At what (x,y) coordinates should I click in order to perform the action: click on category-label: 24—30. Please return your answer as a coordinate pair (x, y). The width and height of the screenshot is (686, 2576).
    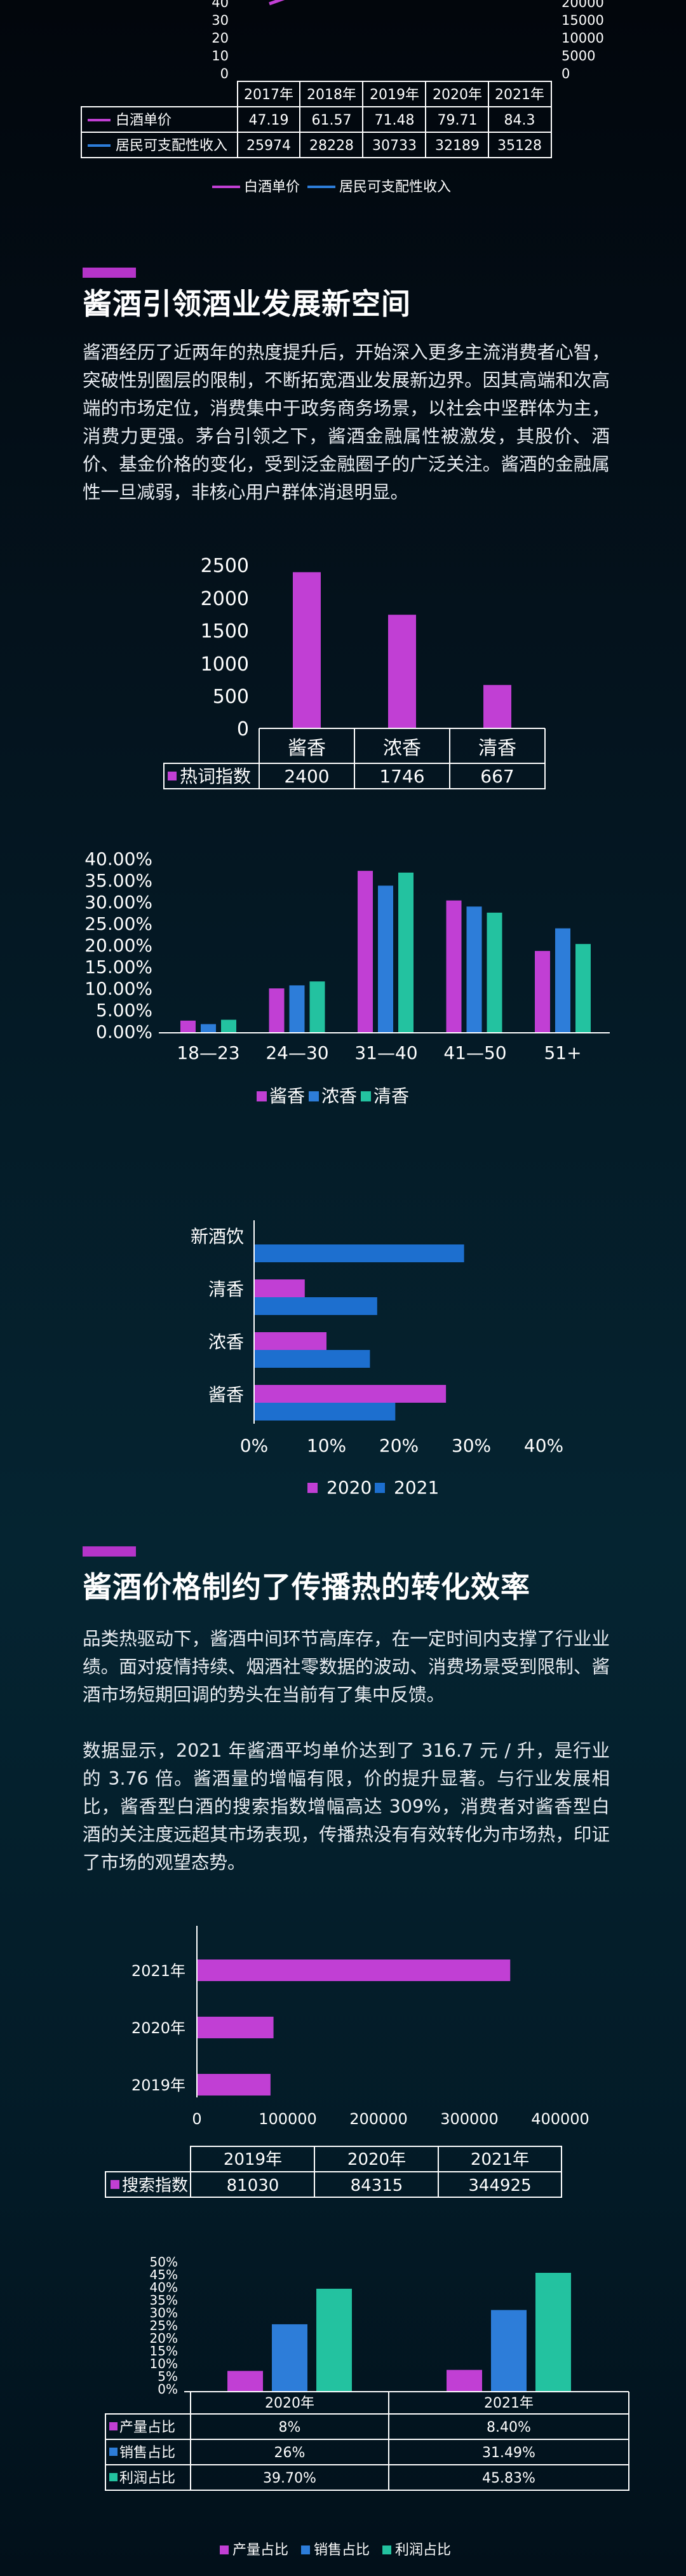
    Looking at the image, I should click on (297, 1052).